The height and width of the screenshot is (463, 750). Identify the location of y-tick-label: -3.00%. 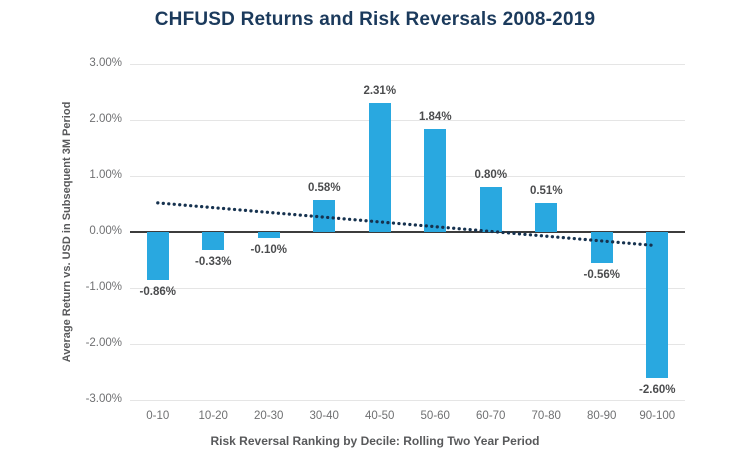
(103, 399).